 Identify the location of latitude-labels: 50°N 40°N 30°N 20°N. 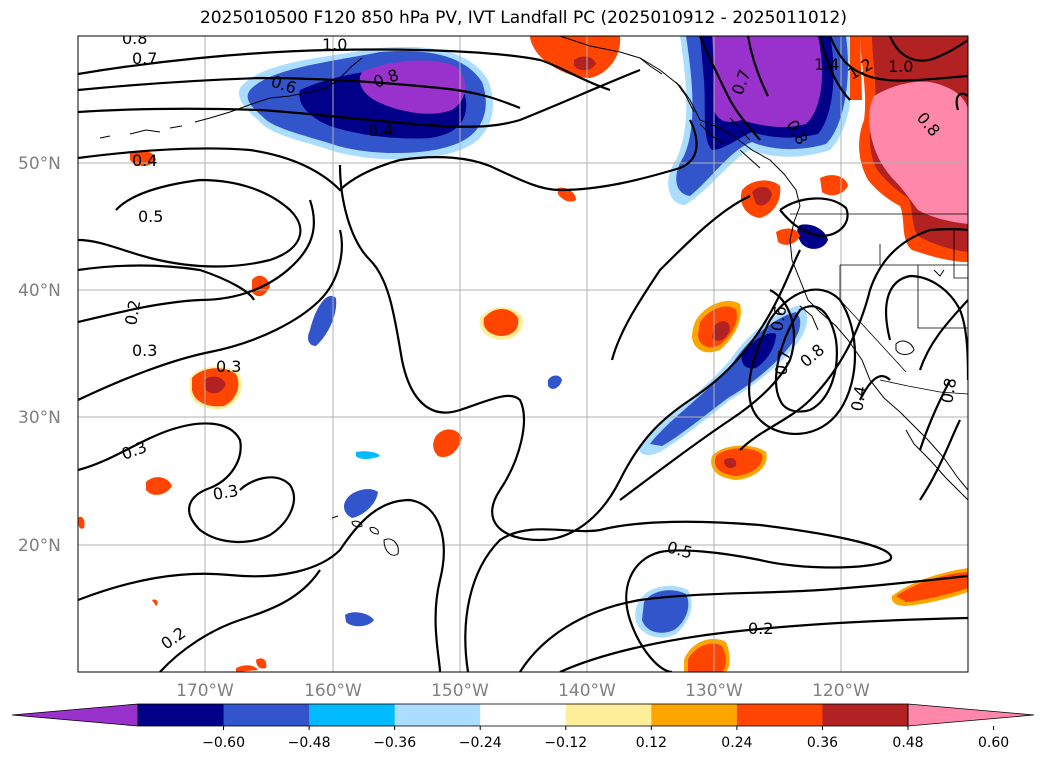
(39, 355).